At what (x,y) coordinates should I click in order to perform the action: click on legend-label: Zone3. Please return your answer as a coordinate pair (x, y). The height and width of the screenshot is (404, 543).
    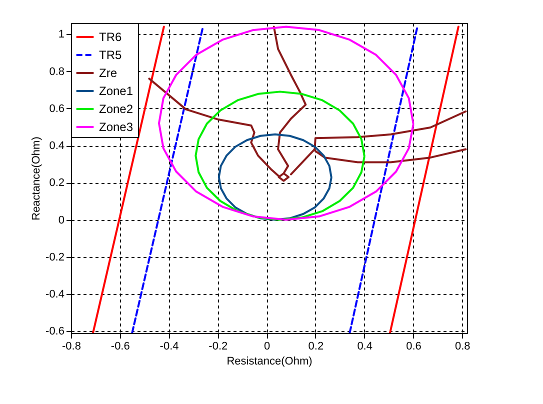
    Looking at the image, I should click on (116, 127).